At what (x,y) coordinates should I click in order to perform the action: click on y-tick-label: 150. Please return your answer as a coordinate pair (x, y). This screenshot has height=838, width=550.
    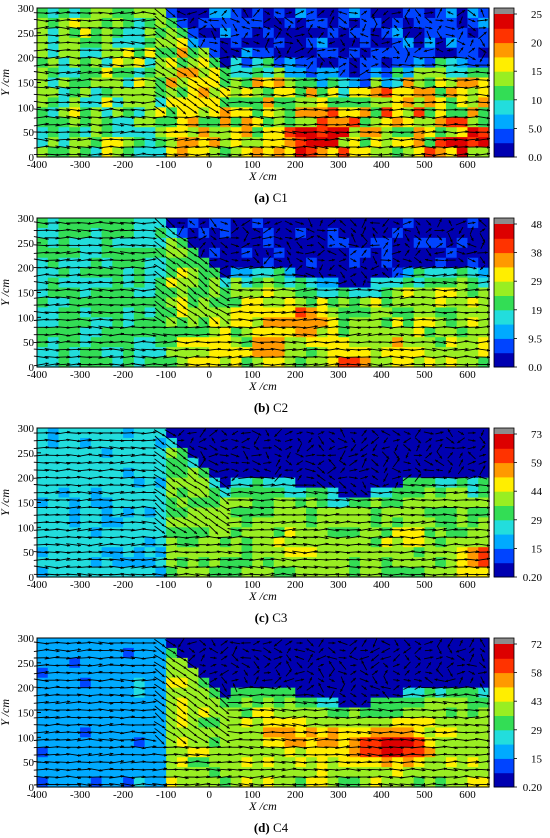
    Looking at the image, I should click on (26, 504).